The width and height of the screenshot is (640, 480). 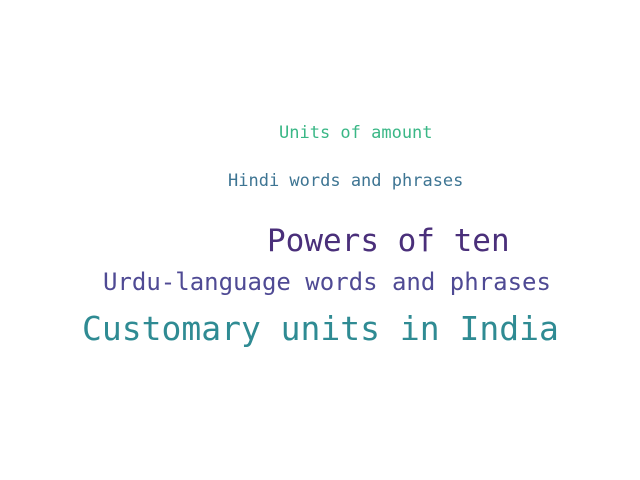 I want to click on word-units-of-amount: Units of amount, so click(x=356, y=133).